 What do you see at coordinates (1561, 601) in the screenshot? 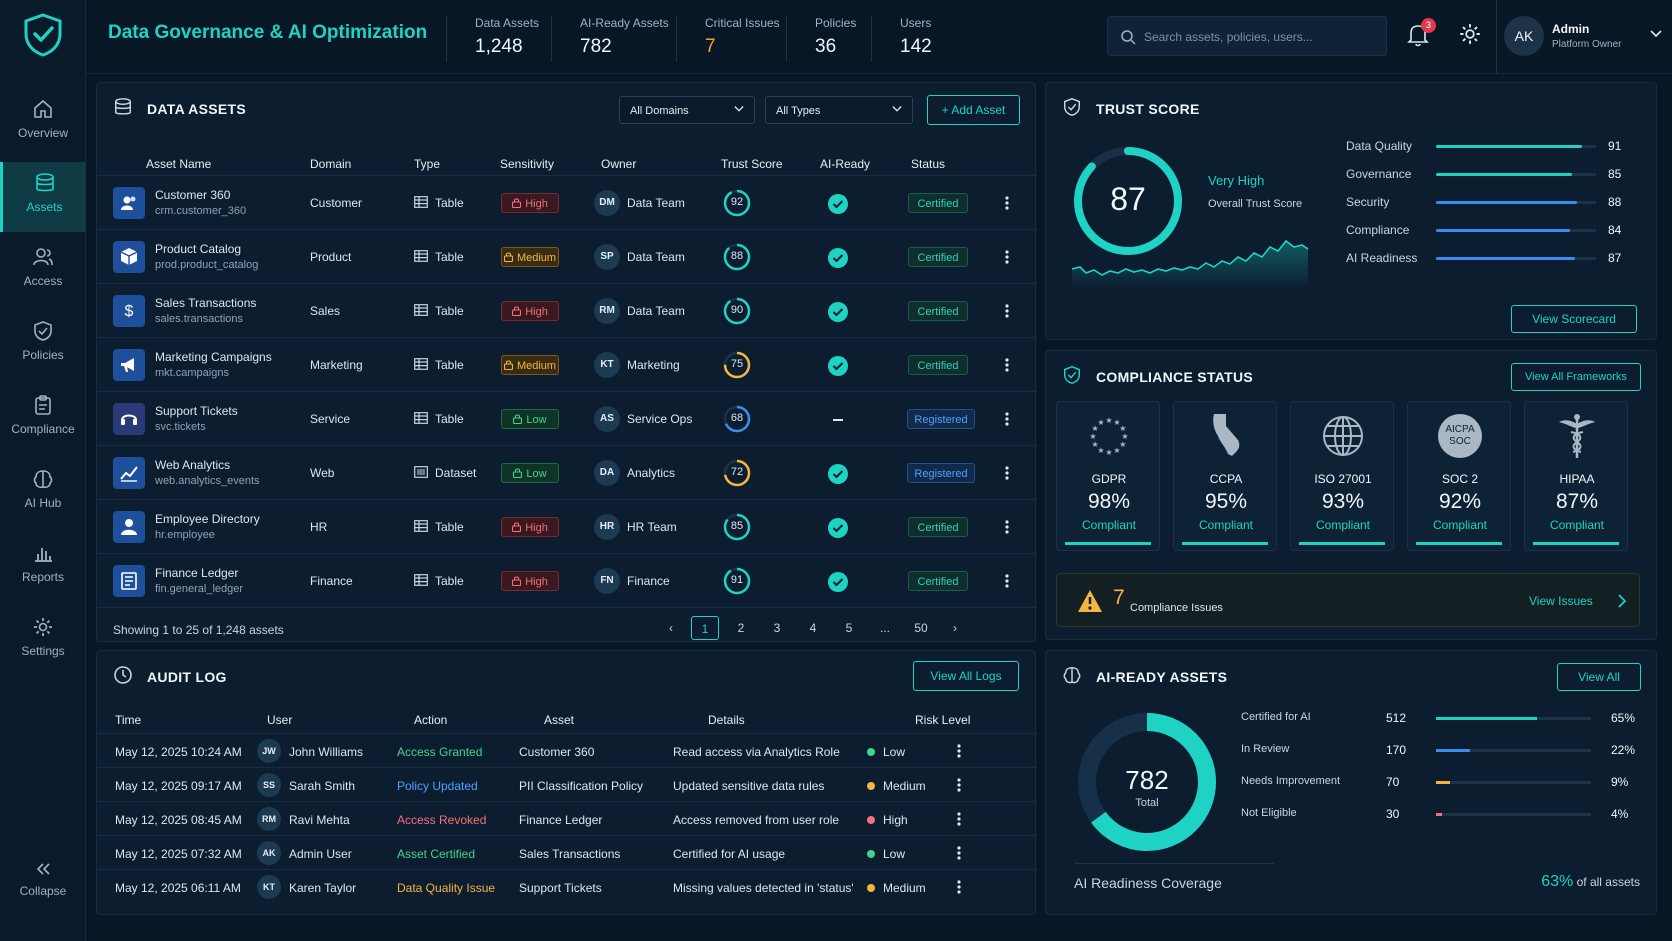
I see `view-issues-link: View Issues` at bounding box center [1561, 601].